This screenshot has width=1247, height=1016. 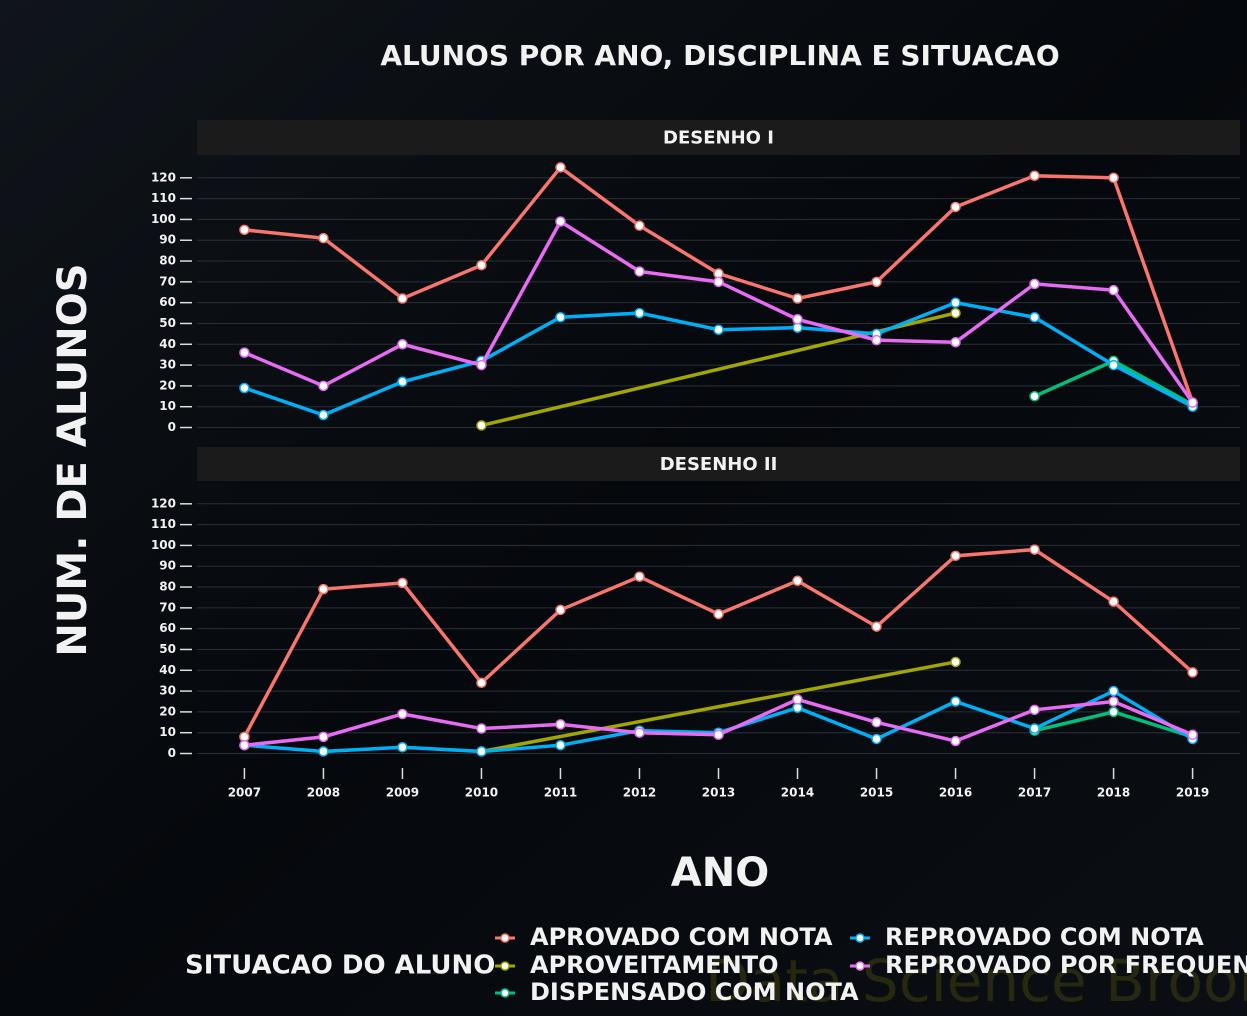 I want to click on legend-label: APROVEITAMENTO, so click(x=654, y=965).